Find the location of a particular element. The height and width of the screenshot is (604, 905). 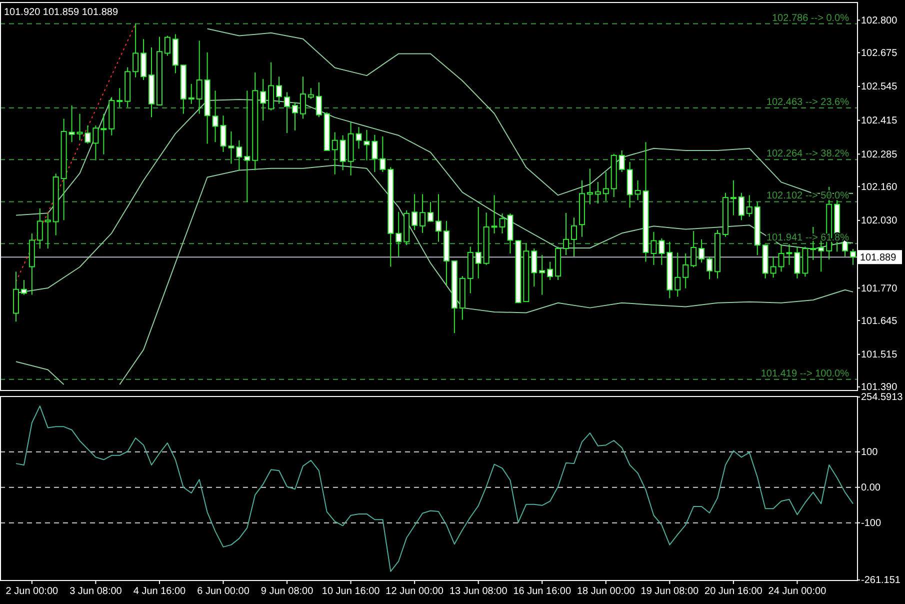

x-tick-label: 12 Jun 00:00 is located at coordinates (415, 592).